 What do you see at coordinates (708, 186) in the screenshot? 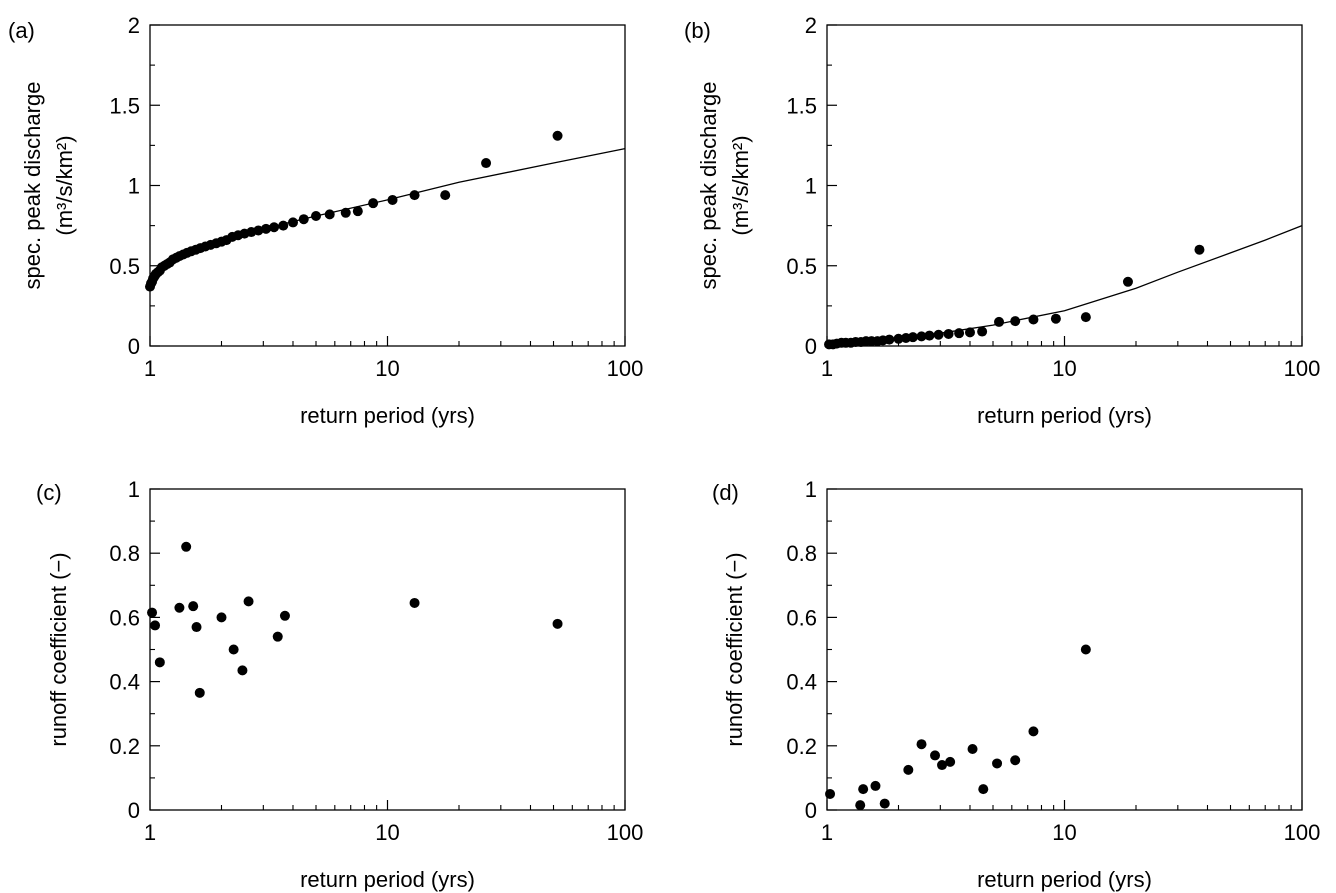
I see `y-axis-label: spec. peak discharge` at bounding box center [708, 186].